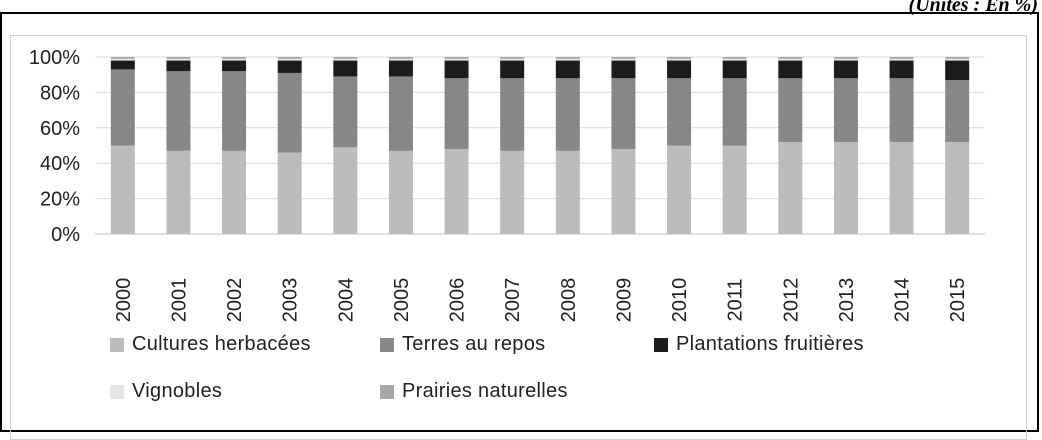  I want to click on x-tick-label: 2013, so click(847, 300).